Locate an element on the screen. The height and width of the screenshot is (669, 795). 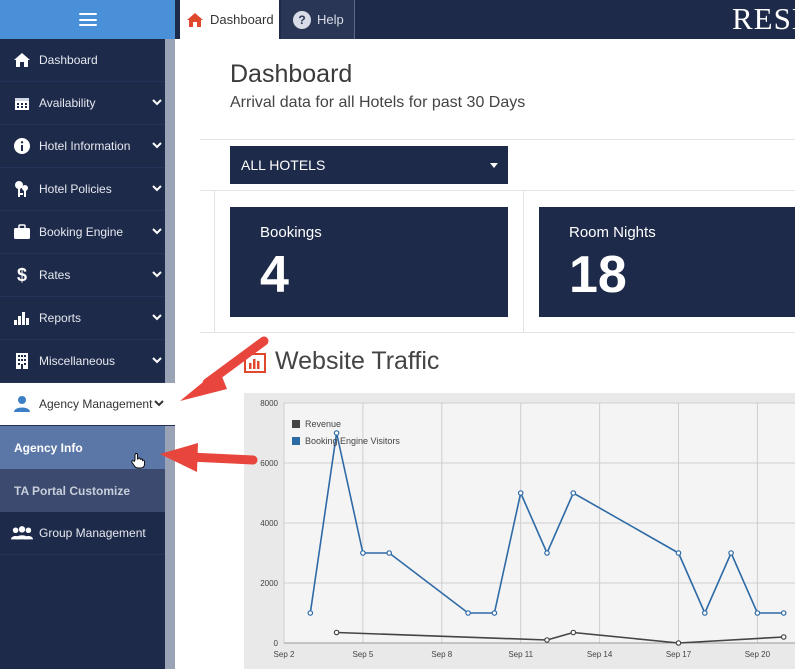
sidebar-item-label: Miscellaneous is located at coordinates (77, 361).